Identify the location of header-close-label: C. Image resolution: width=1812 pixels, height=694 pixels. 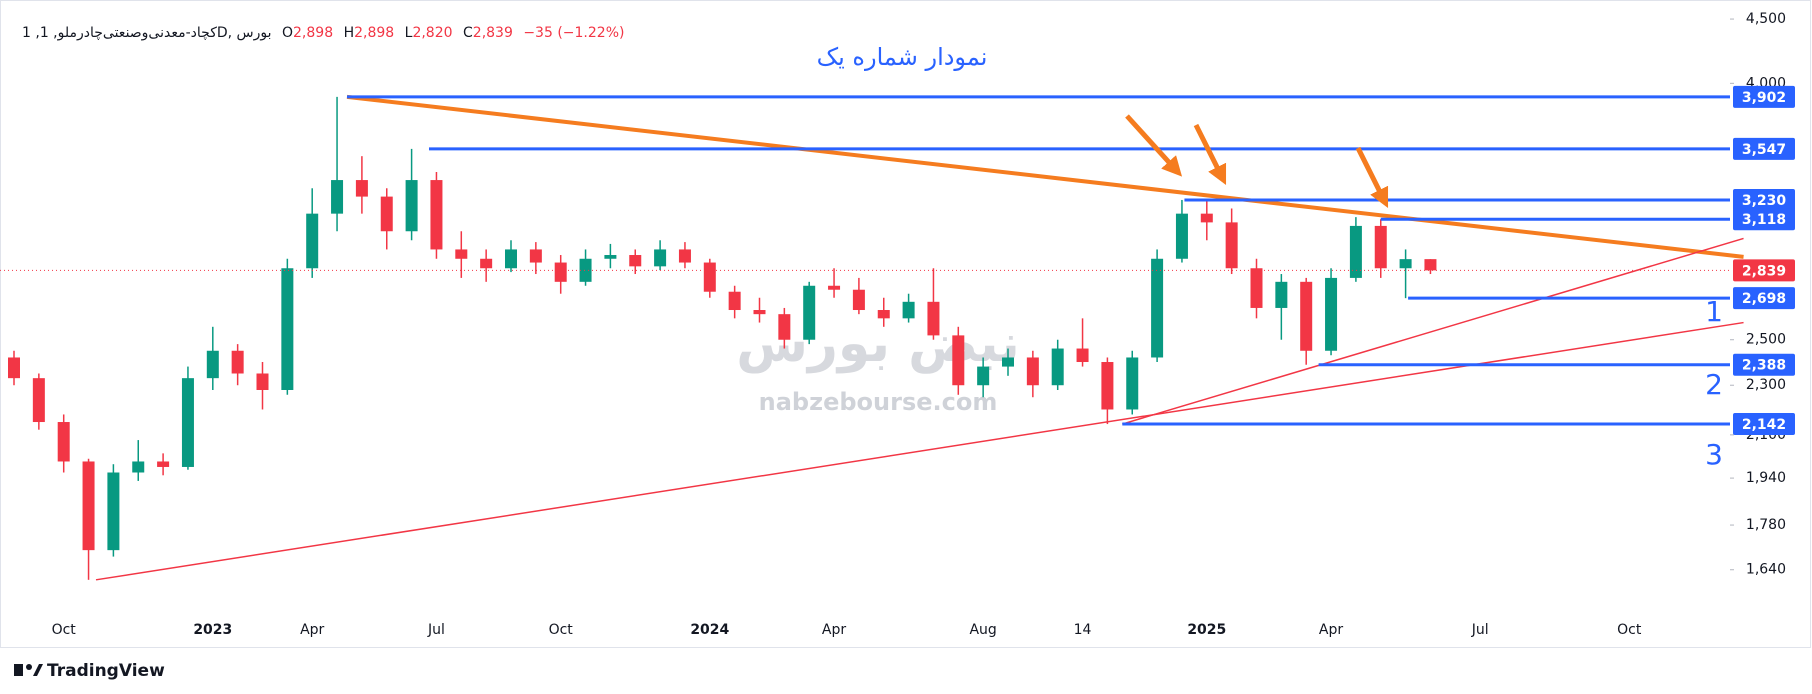
(468, 33).